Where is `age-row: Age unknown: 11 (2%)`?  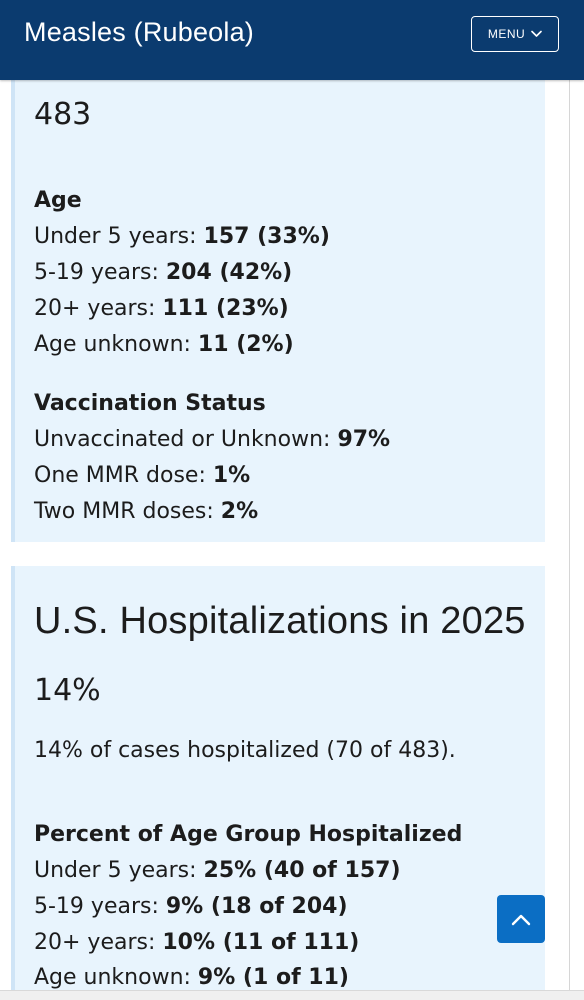 age-row: Age unknown: 11 (2%) is located at coordinates (164, 344).